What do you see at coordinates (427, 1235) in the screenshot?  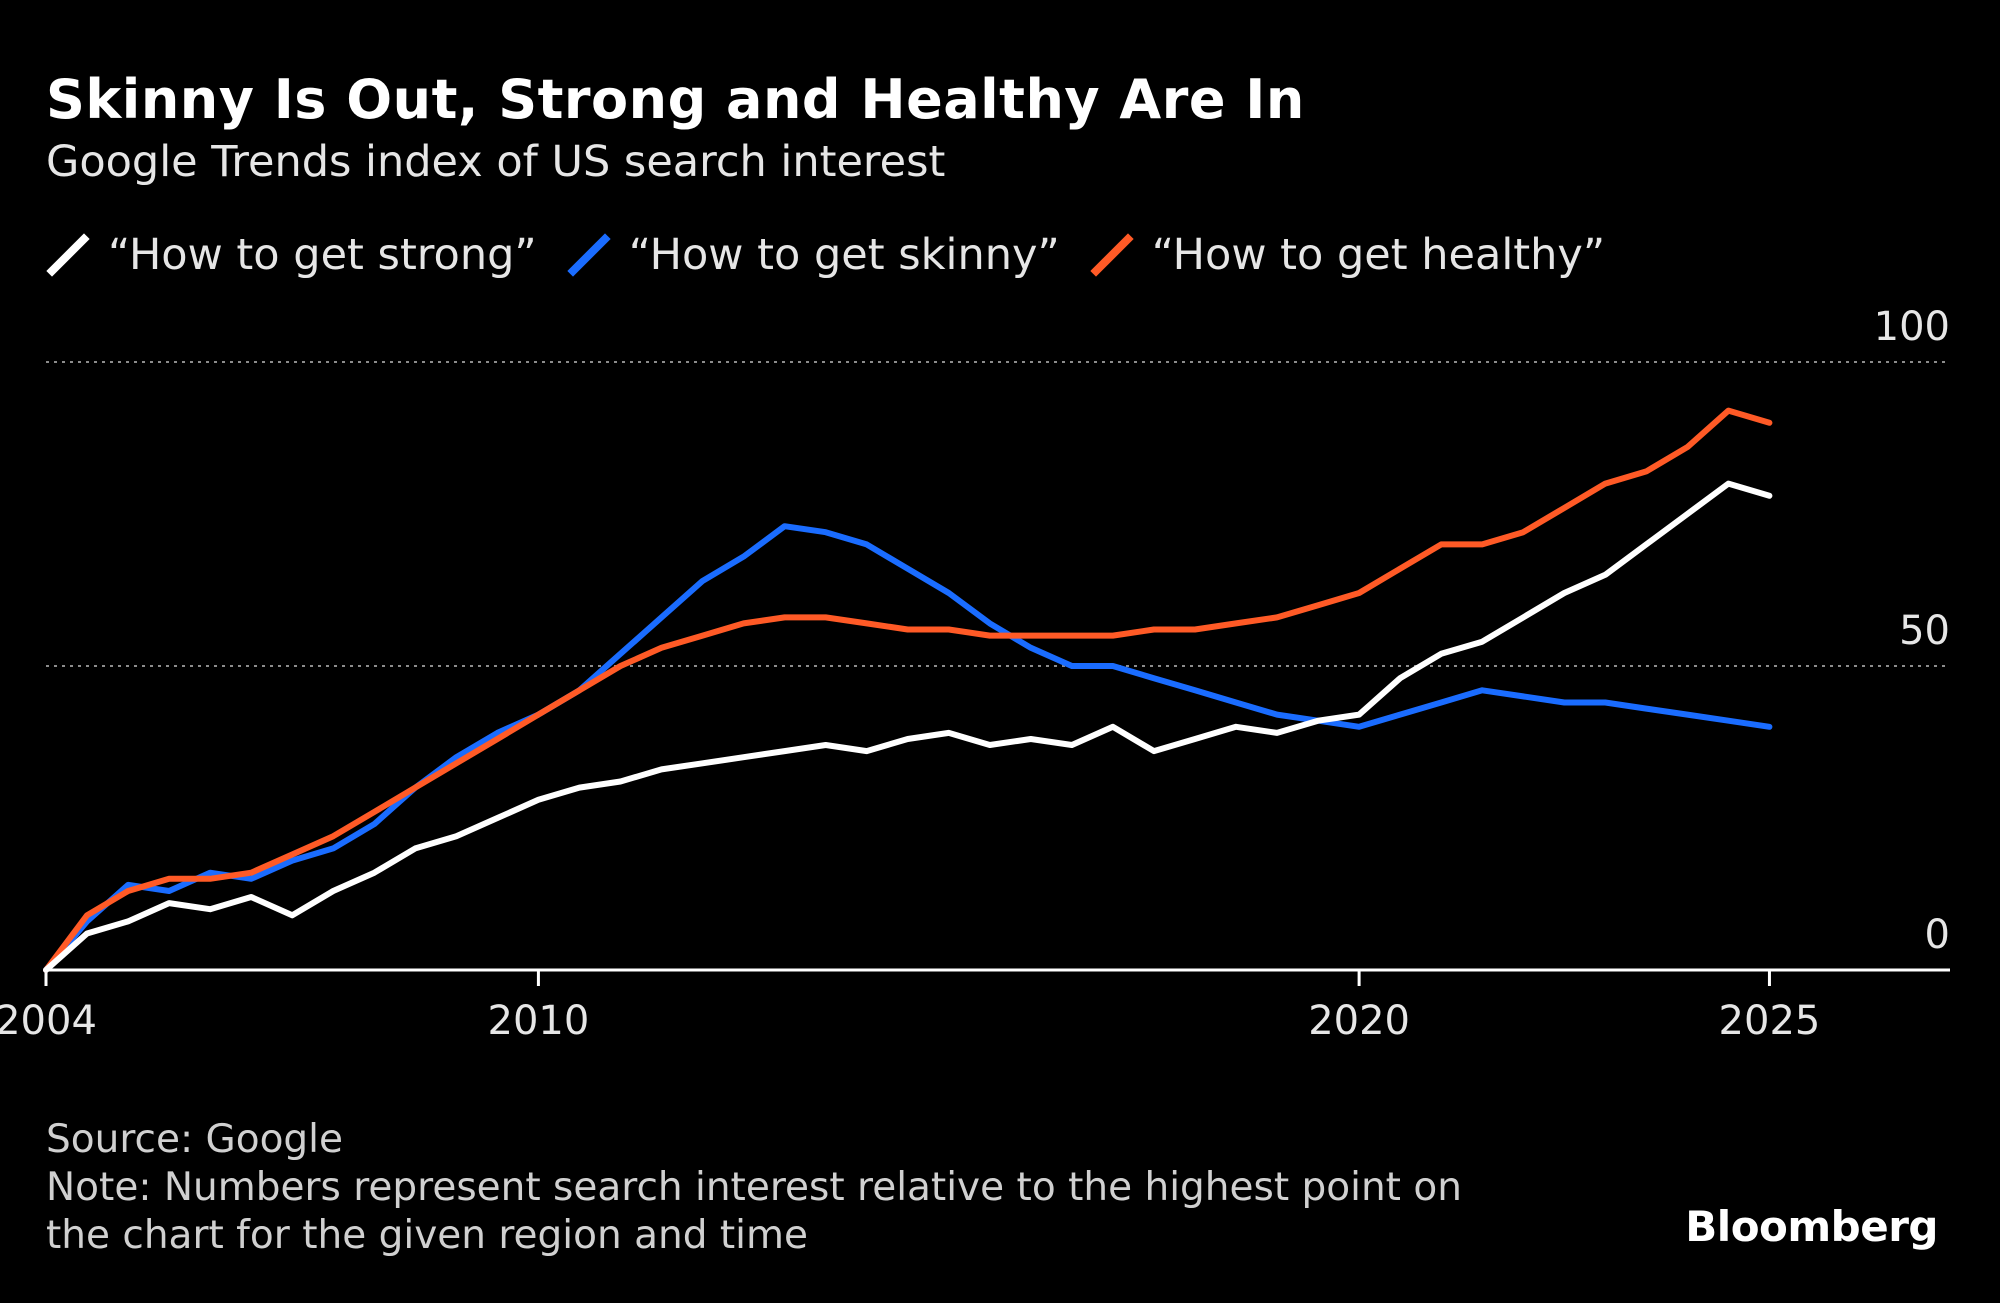 I see `note-line-2: the chart for the given region and time` at bounding box center [427, 1235].